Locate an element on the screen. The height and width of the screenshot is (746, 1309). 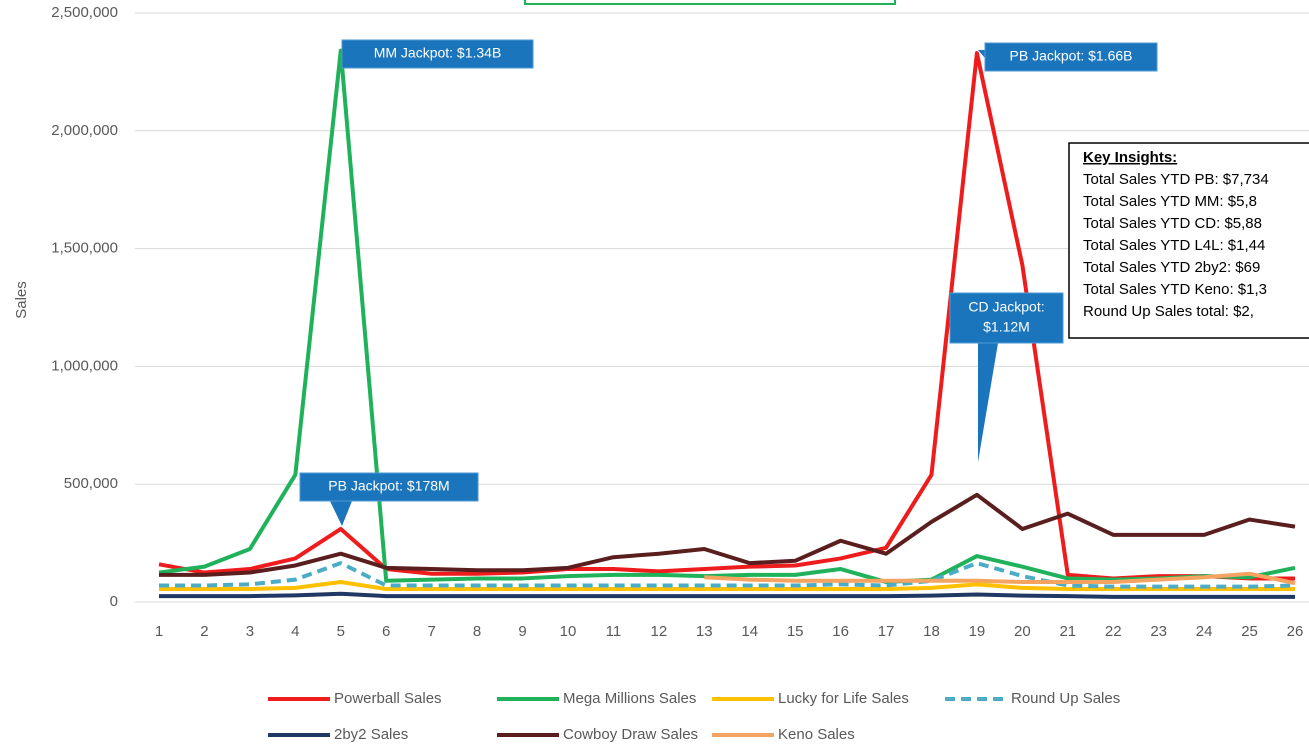
callout-text: PB Jackpot: $178M is located at coordinates (388, 486).